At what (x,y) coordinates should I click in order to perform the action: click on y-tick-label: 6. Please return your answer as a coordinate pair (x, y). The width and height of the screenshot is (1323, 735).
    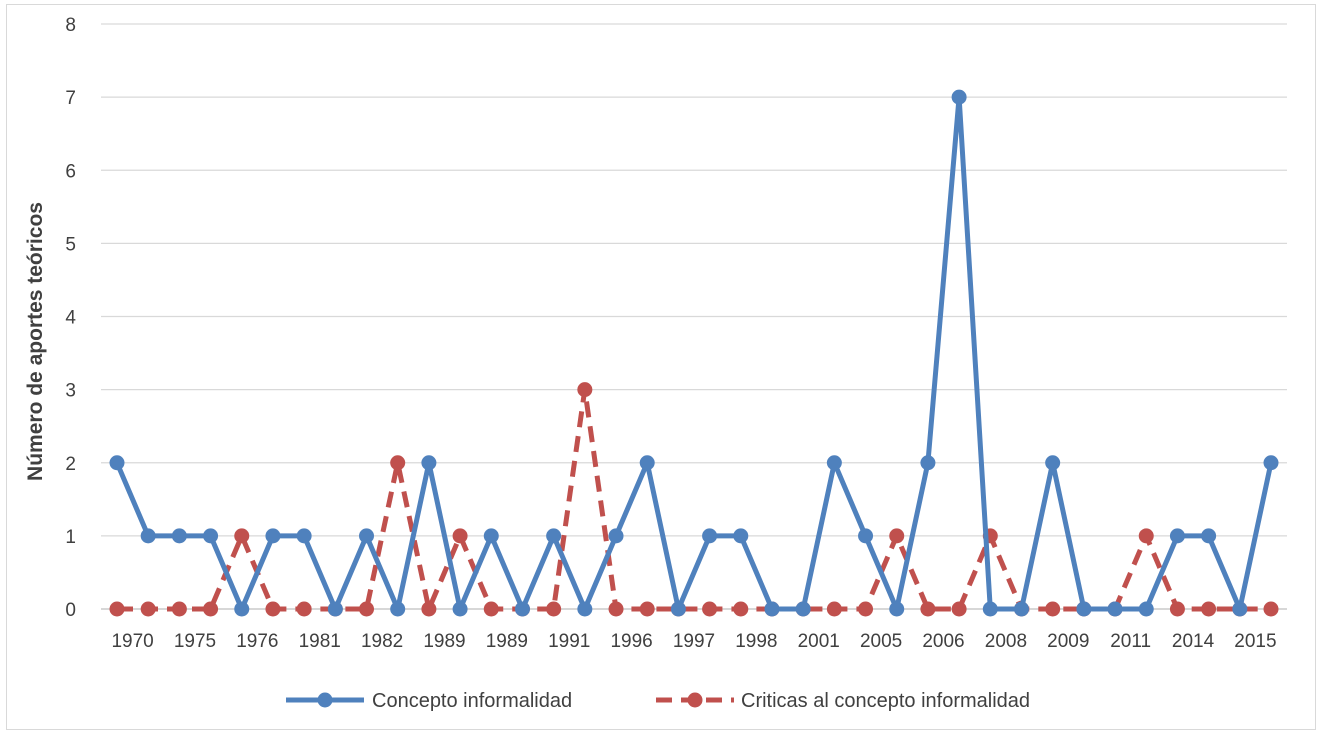
    Looking at the image, I should click on (70, 171).